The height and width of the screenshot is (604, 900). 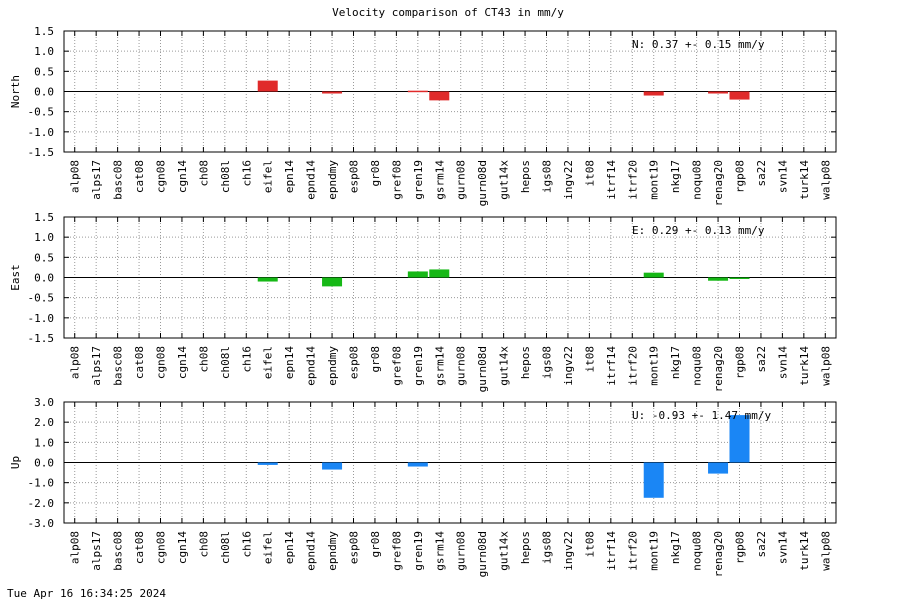 I want to click on x-tick-label: itrf14, so click(x=611, y=551).